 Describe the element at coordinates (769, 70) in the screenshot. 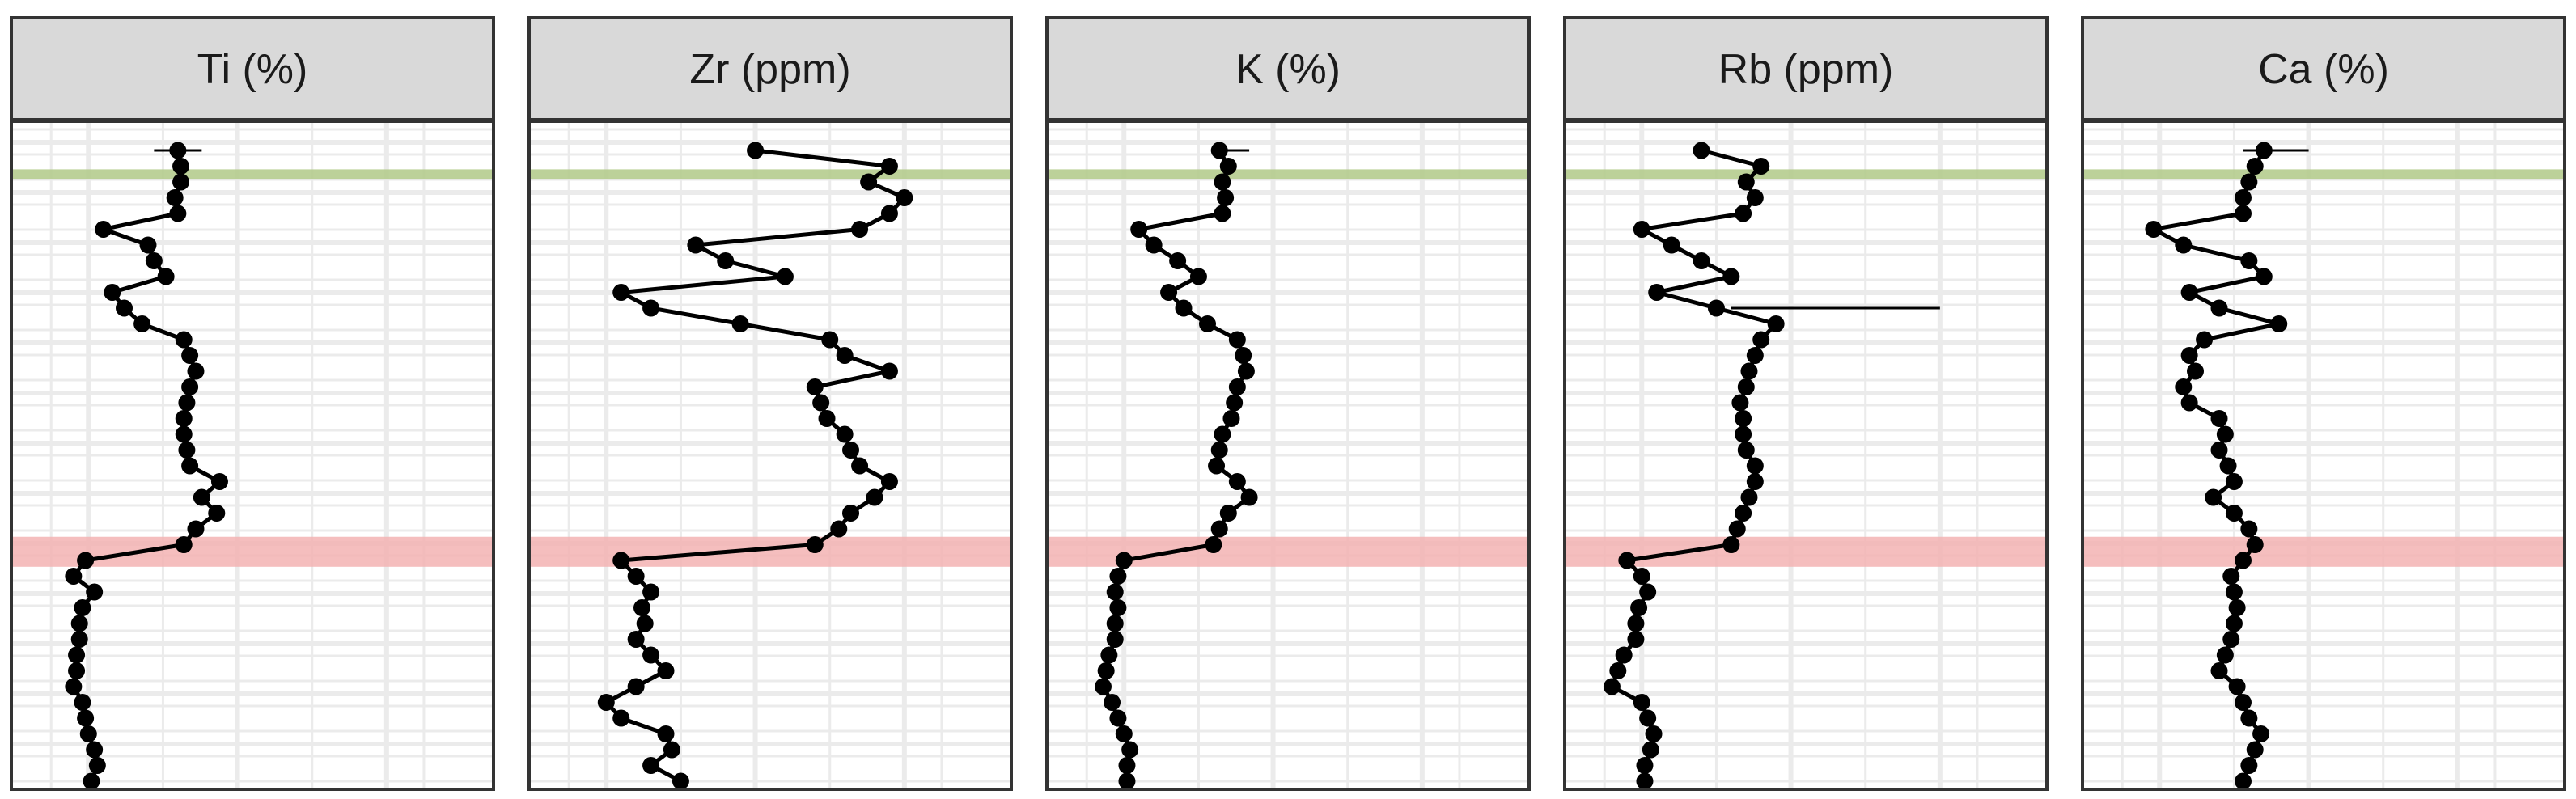

I see `strip-label: Zr (ppm)` at that location.